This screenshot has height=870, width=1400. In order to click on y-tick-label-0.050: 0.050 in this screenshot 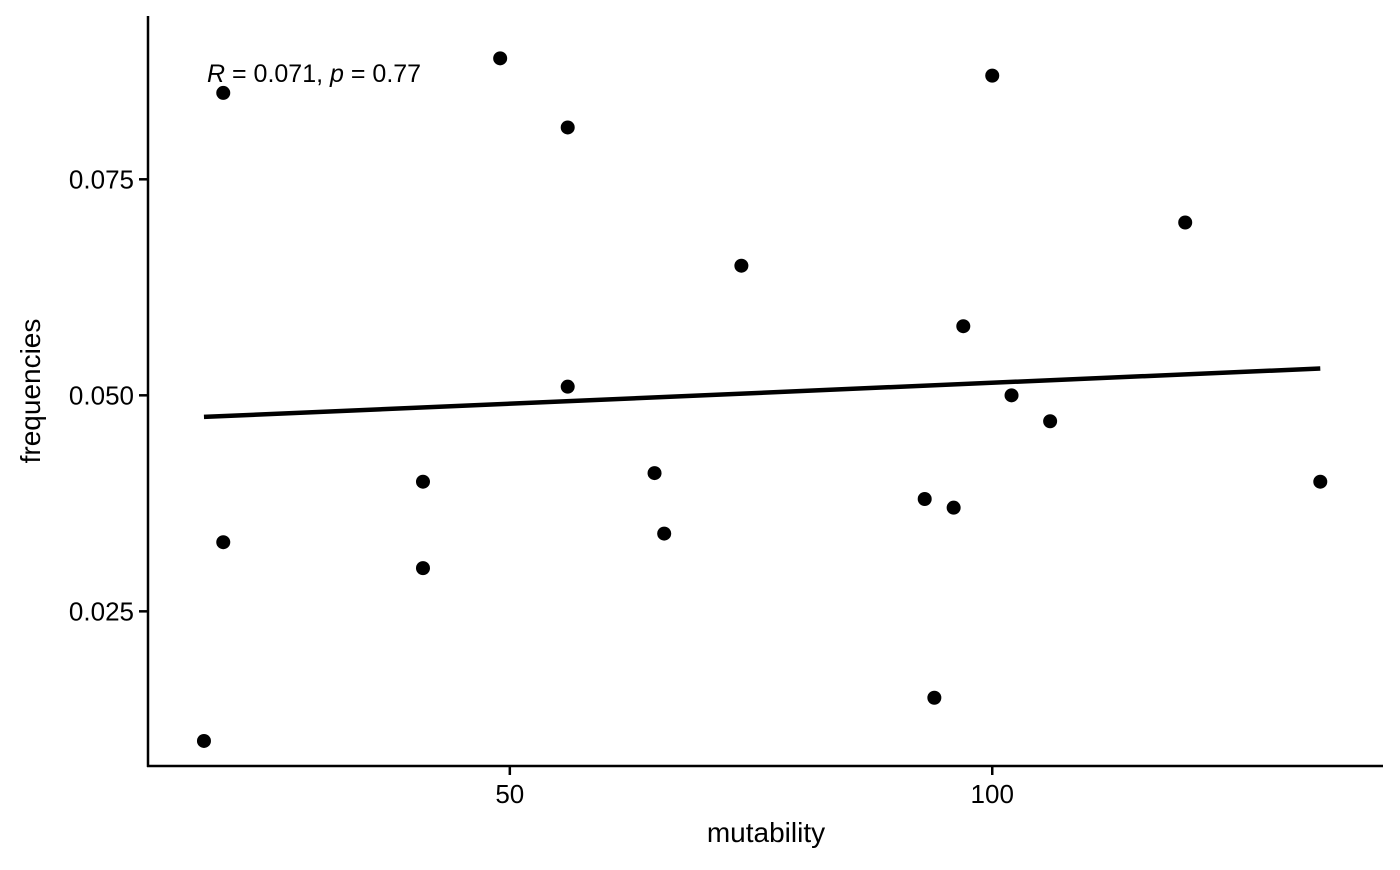, I will do `click(101, 395)`.